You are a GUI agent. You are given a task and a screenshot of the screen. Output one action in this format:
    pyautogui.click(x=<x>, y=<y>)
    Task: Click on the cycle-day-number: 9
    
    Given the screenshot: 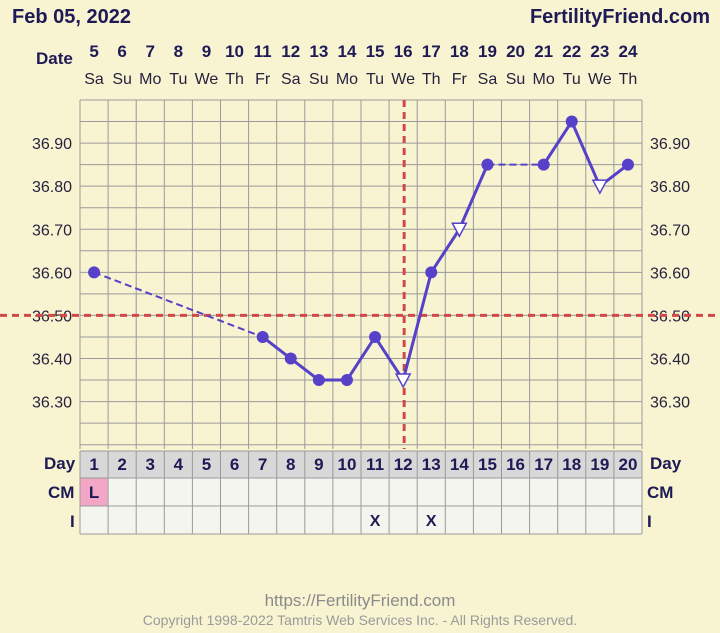 What is the action you would take?
    pyautogui.click(x=318, y=464)
    